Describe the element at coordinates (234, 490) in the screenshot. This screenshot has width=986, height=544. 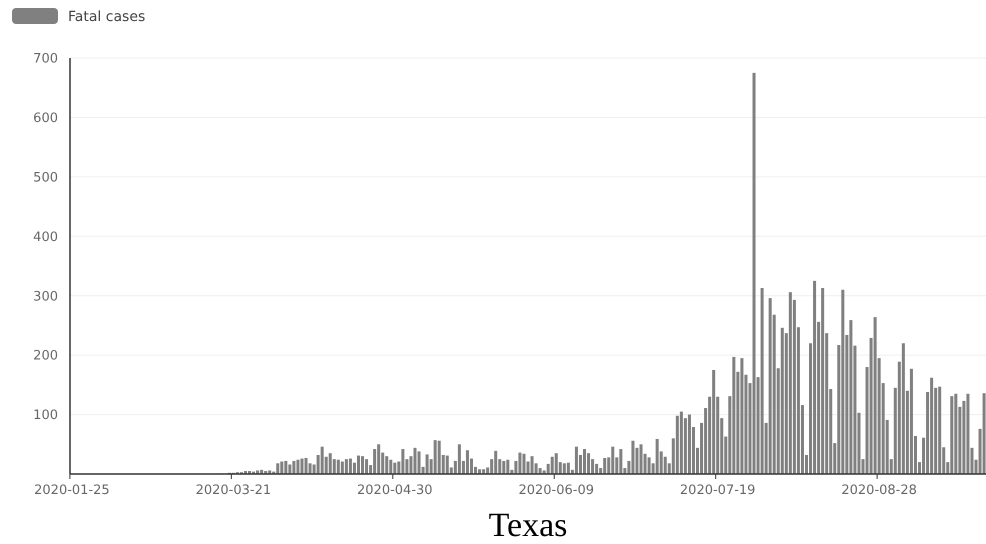
I see `x-tick-label: 2020-03-21` at that location.